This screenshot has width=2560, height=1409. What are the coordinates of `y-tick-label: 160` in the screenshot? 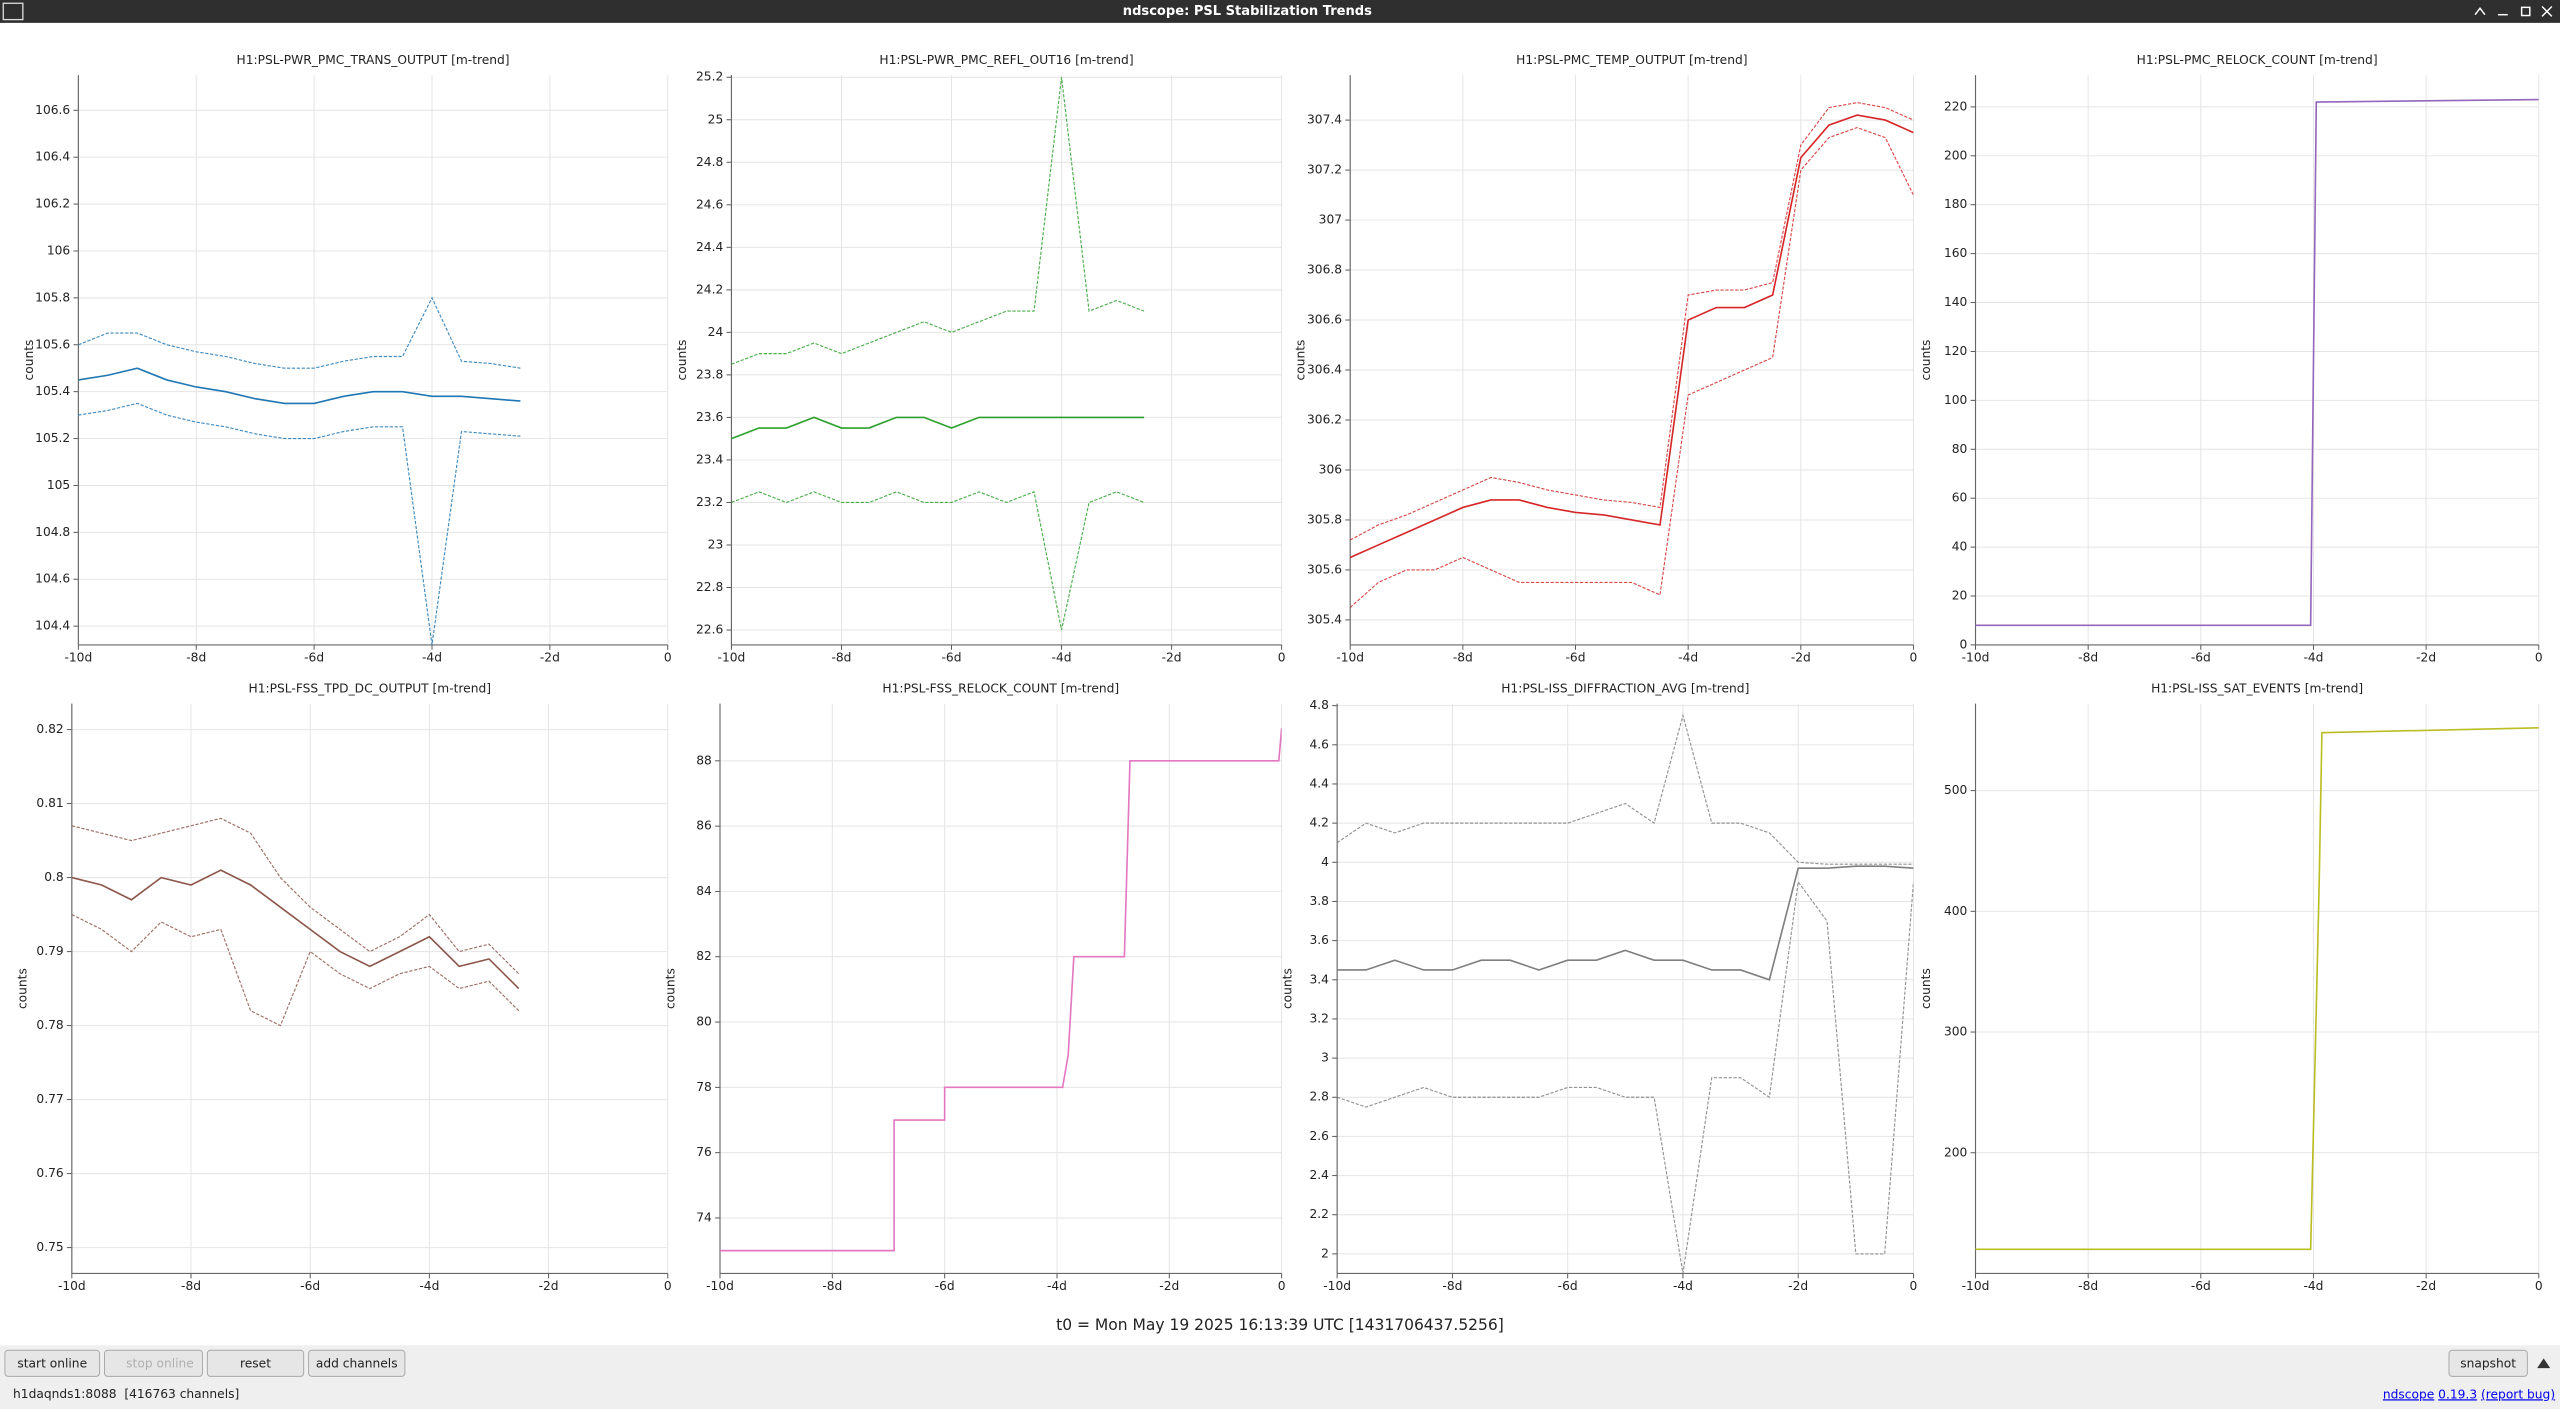 It's located at (1955, 253).